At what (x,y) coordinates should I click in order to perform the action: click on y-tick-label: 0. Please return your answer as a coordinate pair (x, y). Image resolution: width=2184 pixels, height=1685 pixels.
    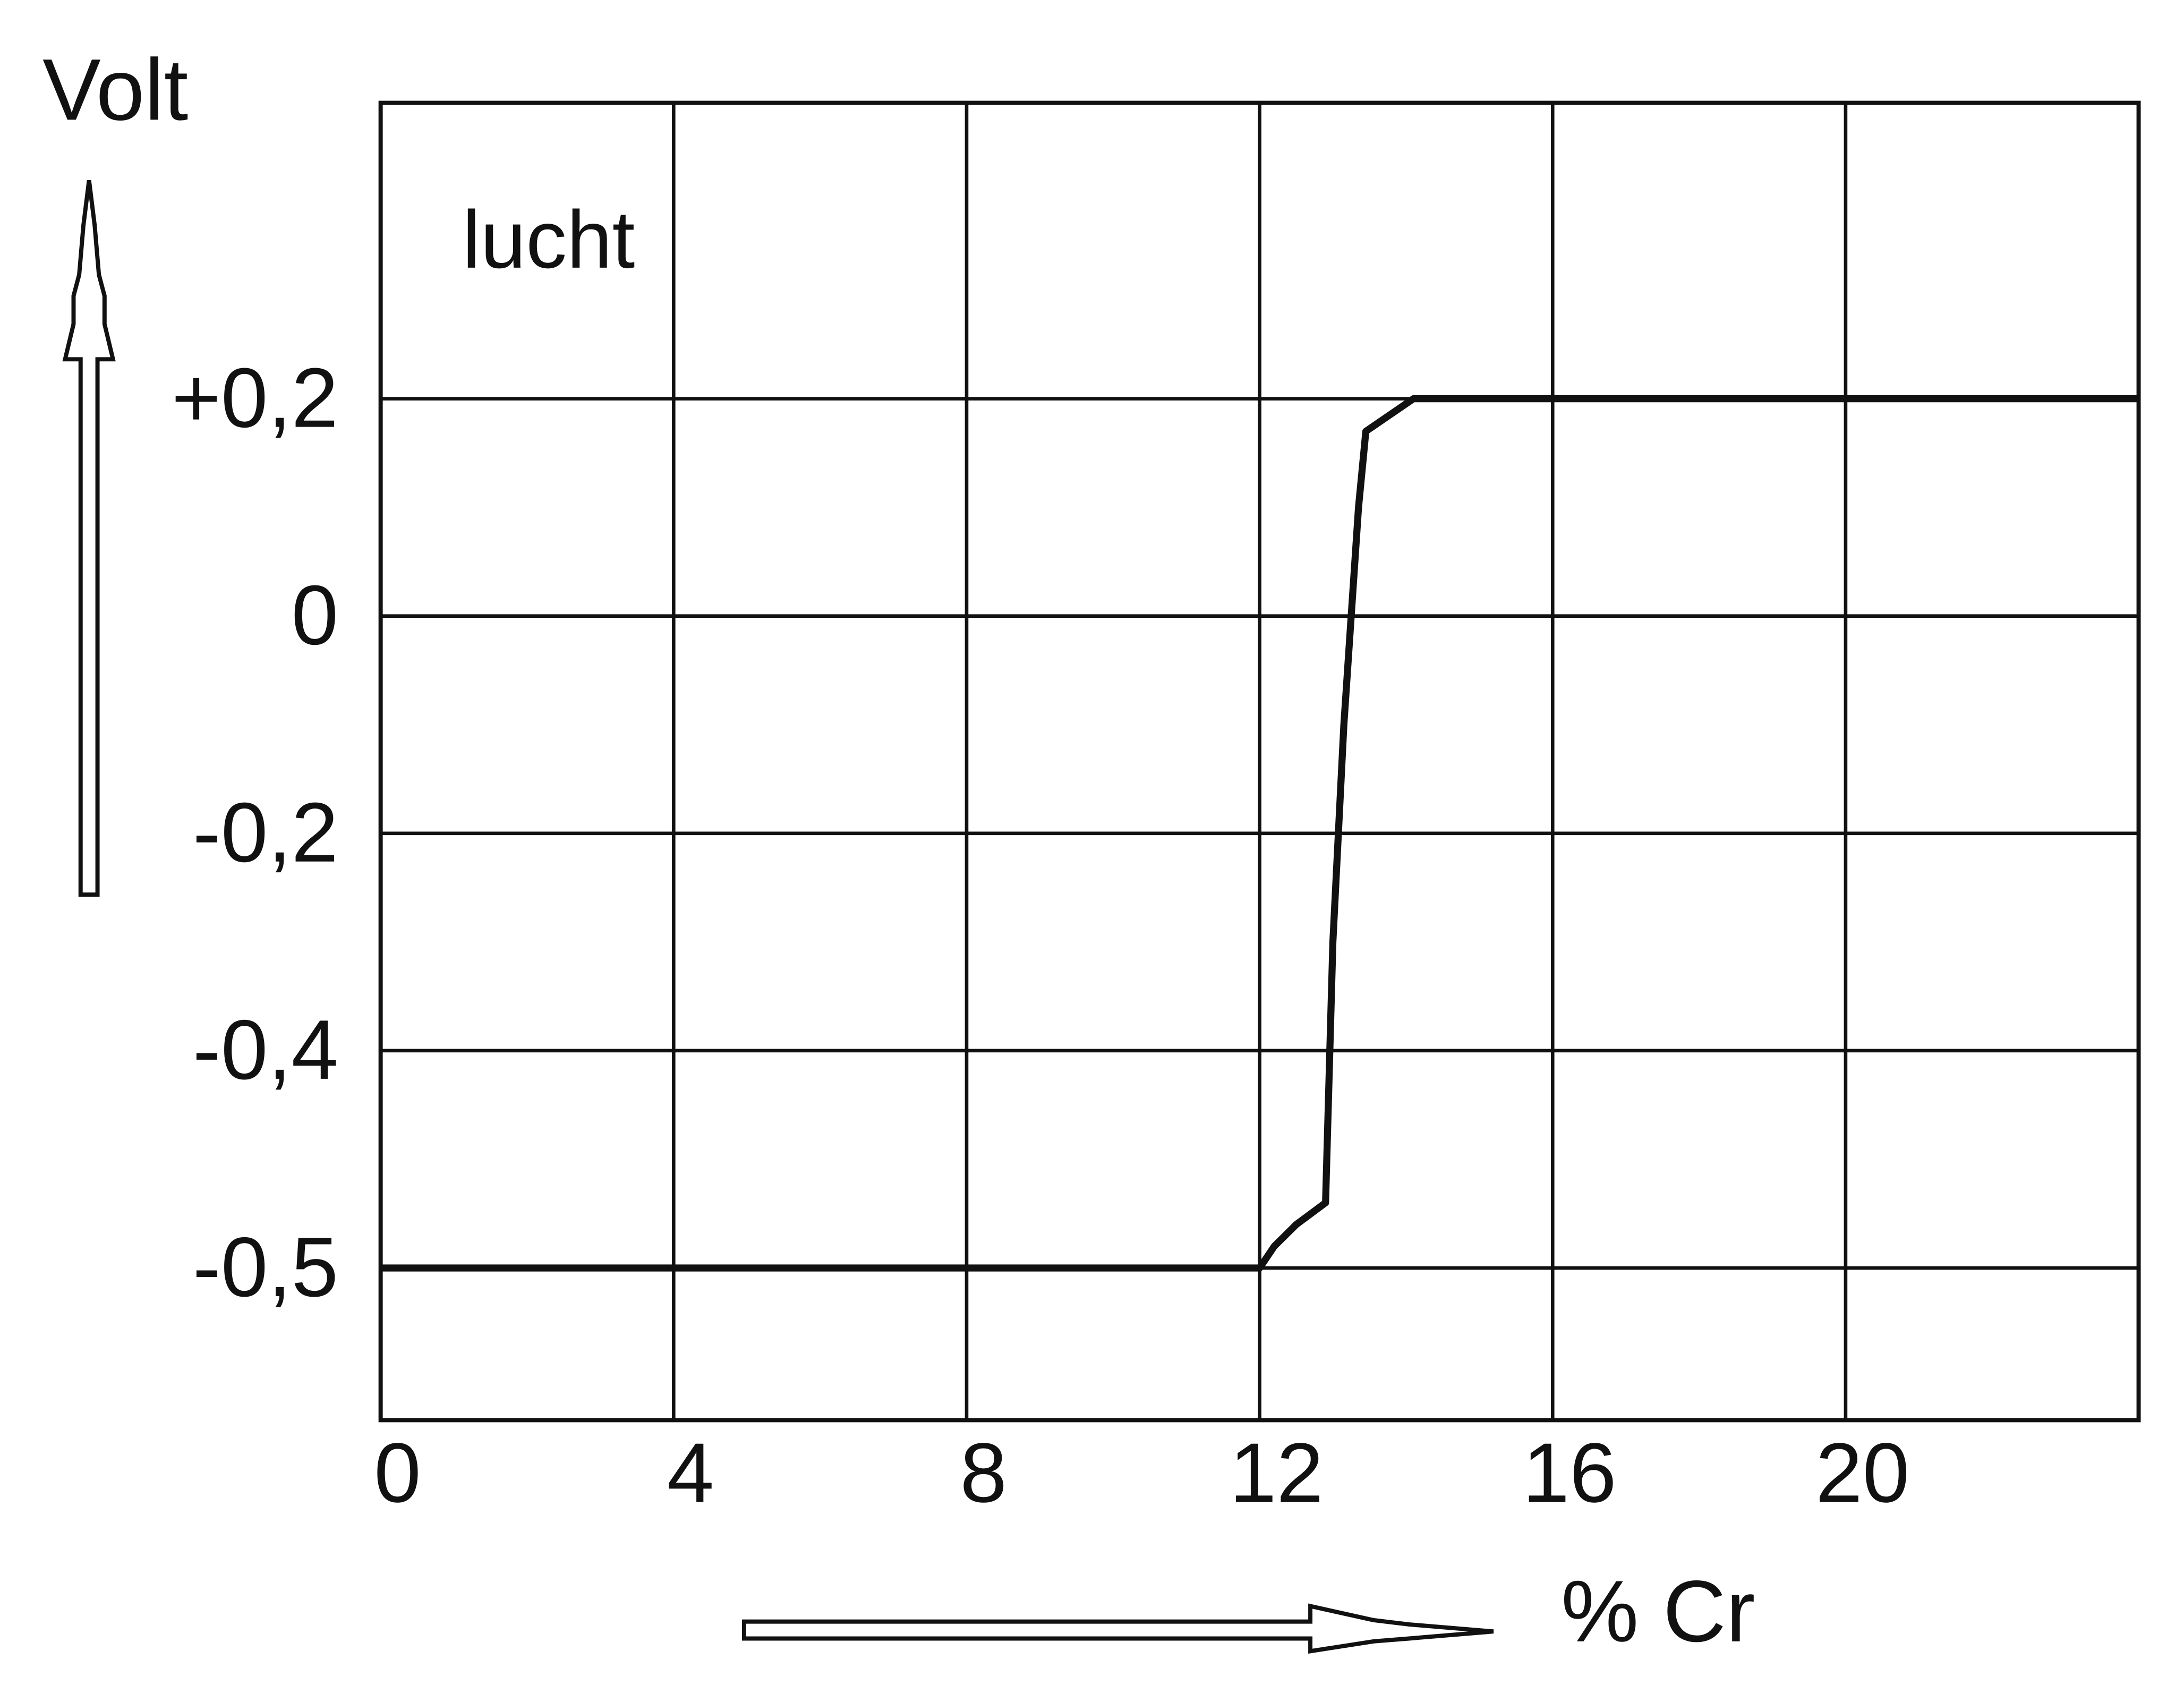
    Looking at the image, I should click on (315, 615).